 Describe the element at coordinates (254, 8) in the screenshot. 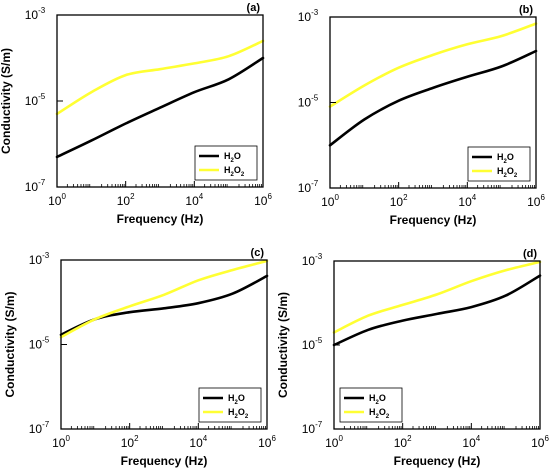

I see `panel-label: (a)` at that location.